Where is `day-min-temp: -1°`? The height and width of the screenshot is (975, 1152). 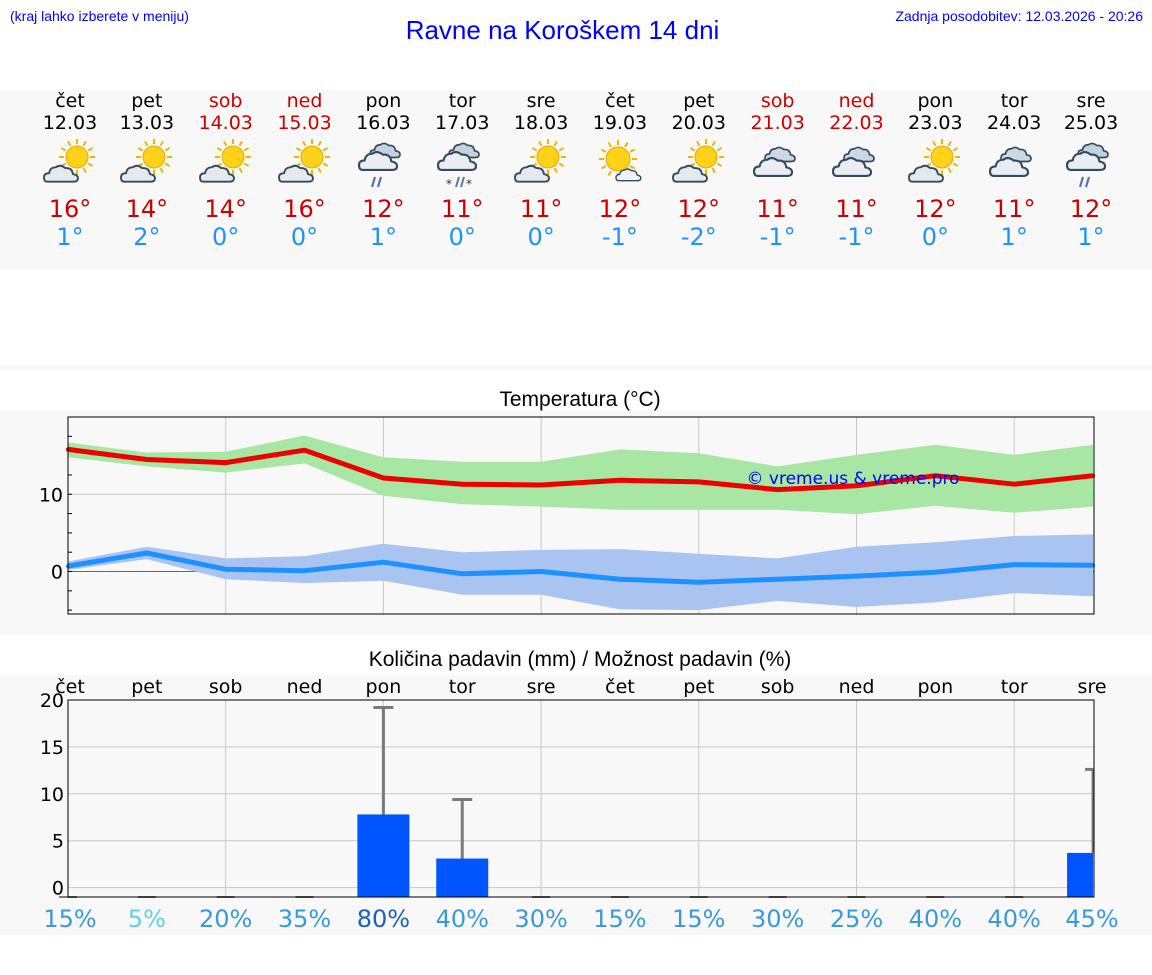
day-min-temp: -1° is located at coordinates (619, 237).